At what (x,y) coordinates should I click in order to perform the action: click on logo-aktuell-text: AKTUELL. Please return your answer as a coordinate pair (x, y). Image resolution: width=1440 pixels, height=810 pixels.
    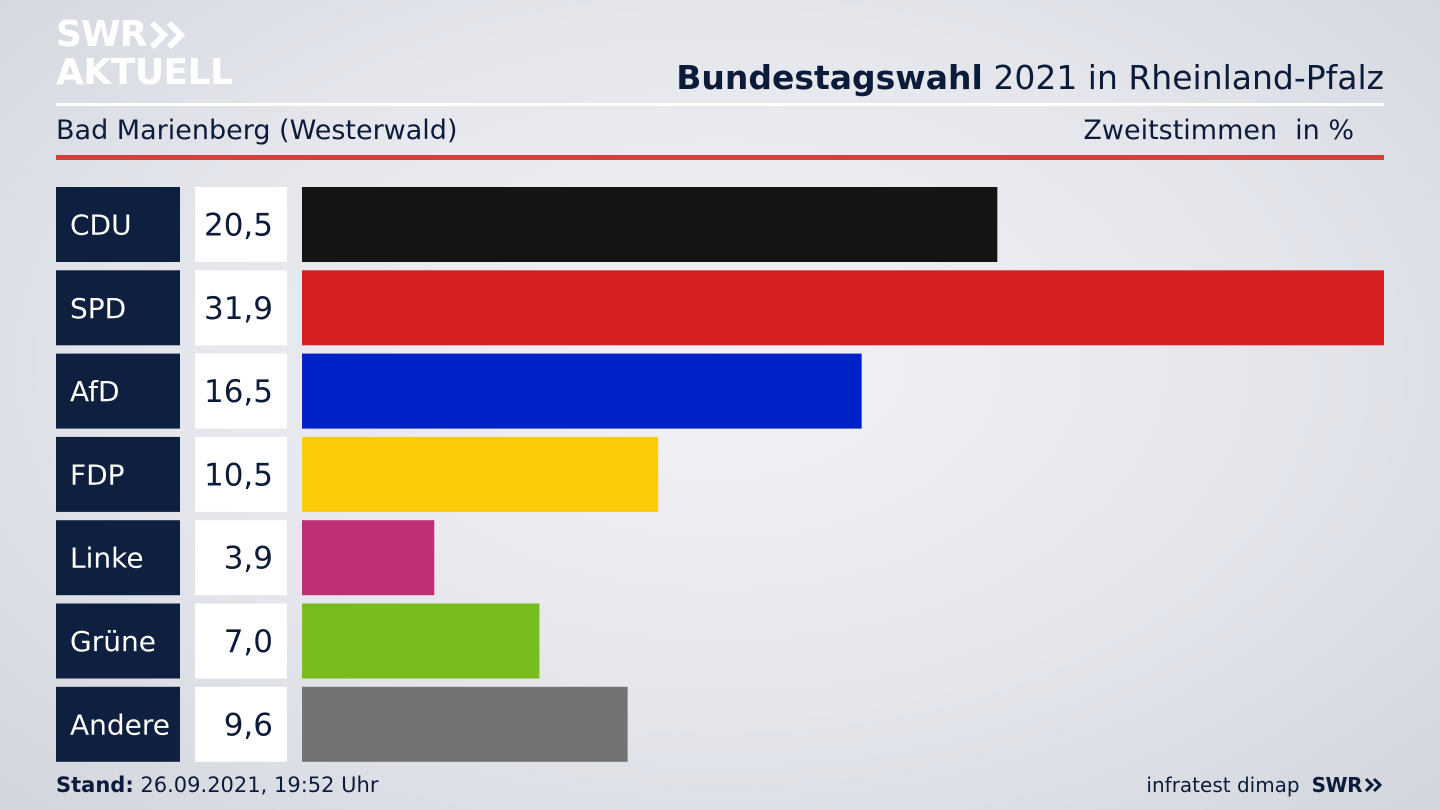
    Looking at the image, I should click on (144, 72).